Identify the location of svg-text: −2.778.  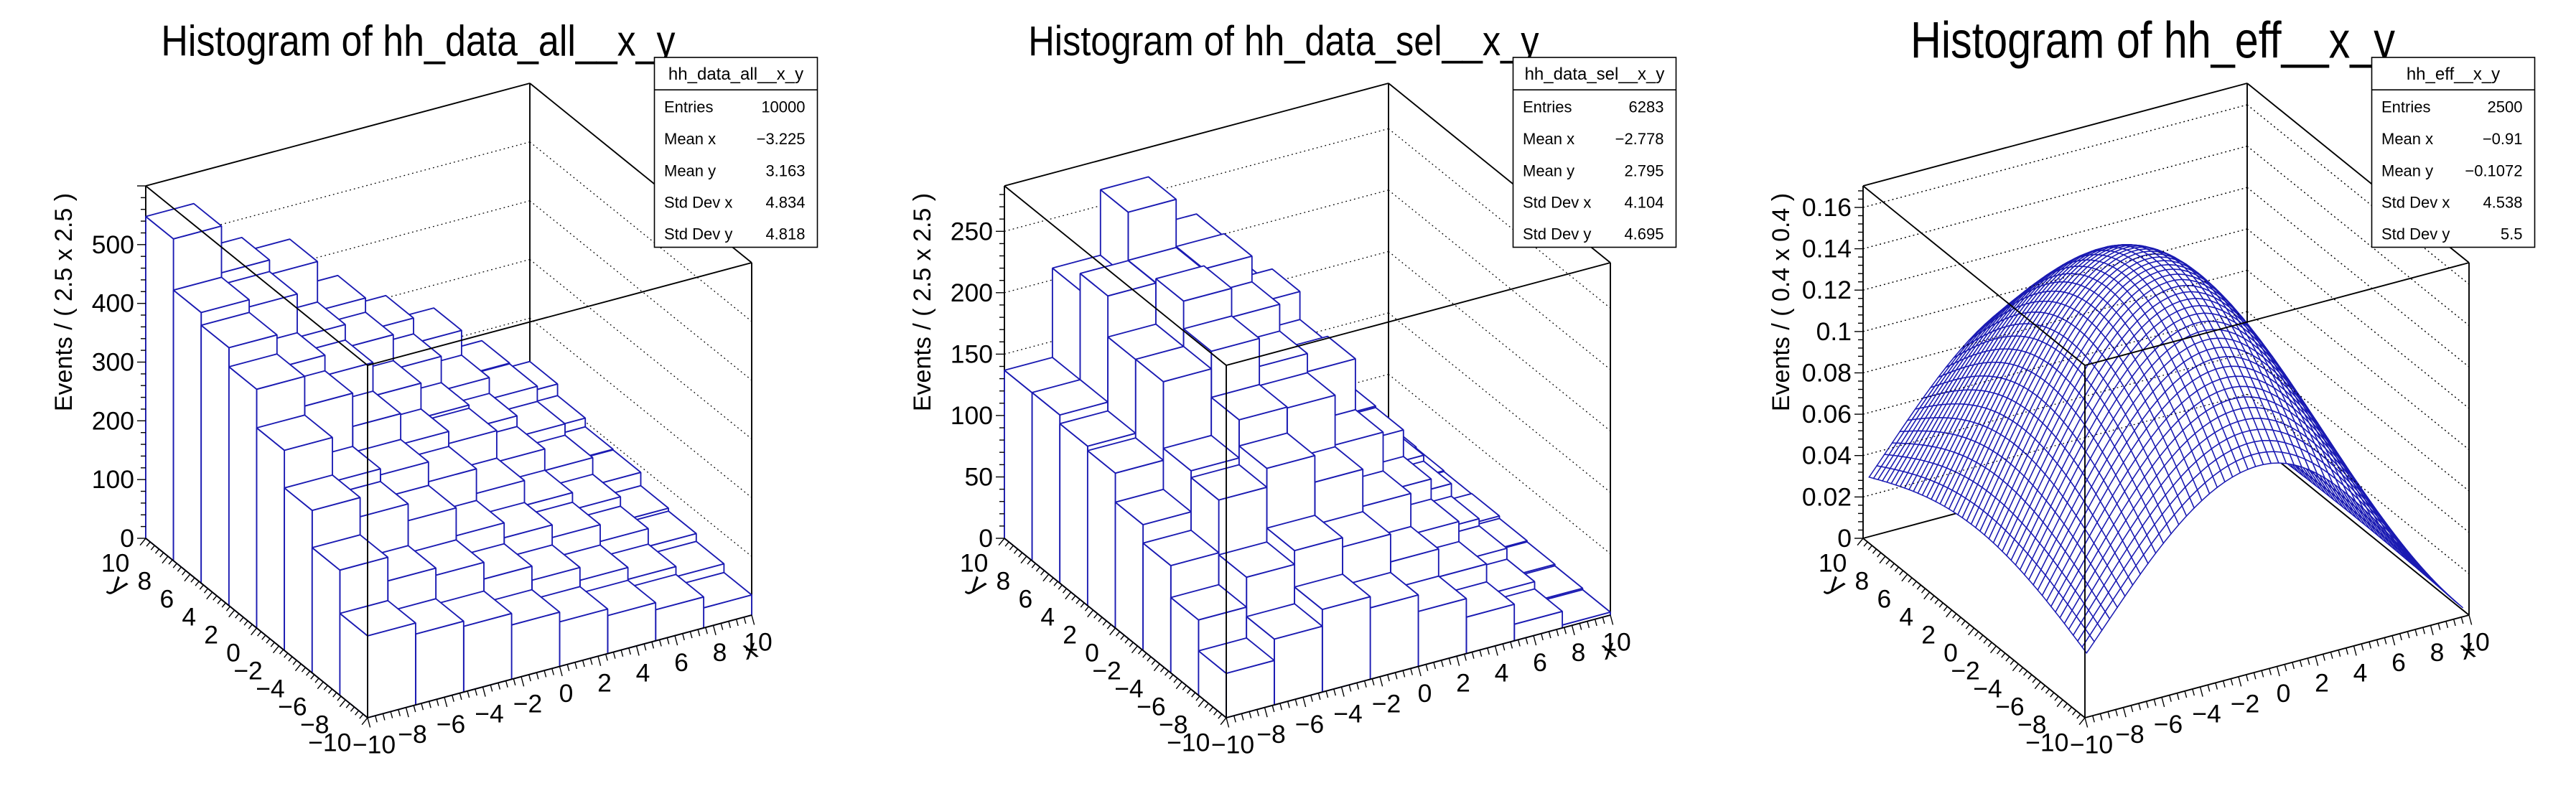
(1639, 139).